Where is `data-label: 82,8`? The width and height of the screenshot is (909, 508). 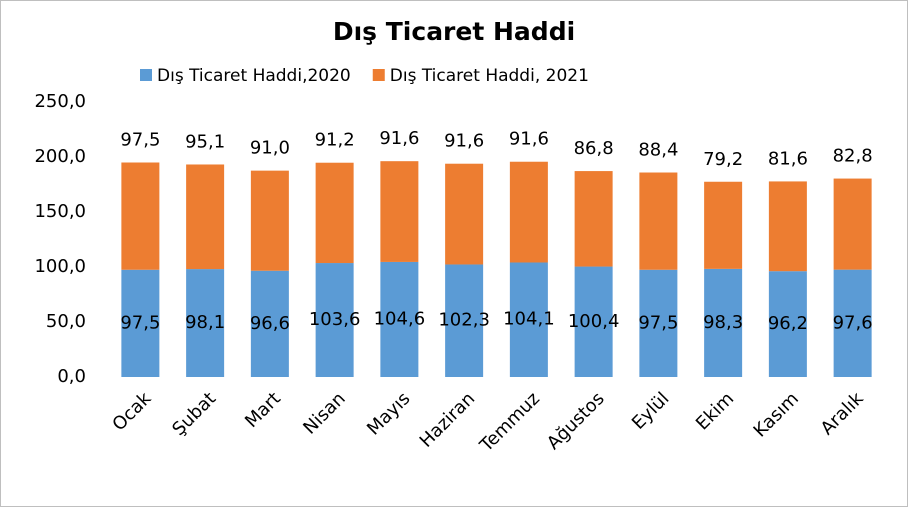 data-label: 82,8 is located at coordinates (853, 156).